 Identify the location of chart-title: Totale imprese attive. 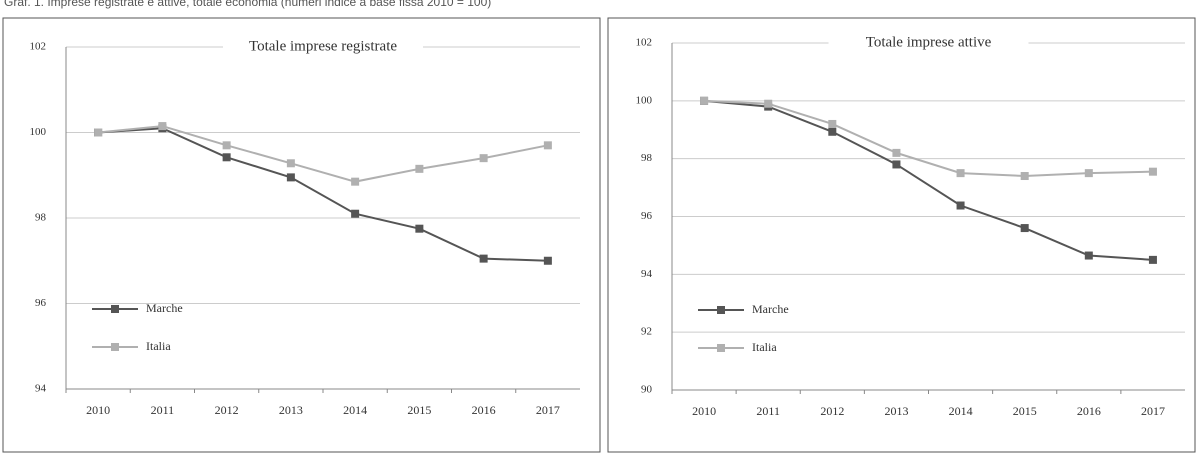
(929, 42).